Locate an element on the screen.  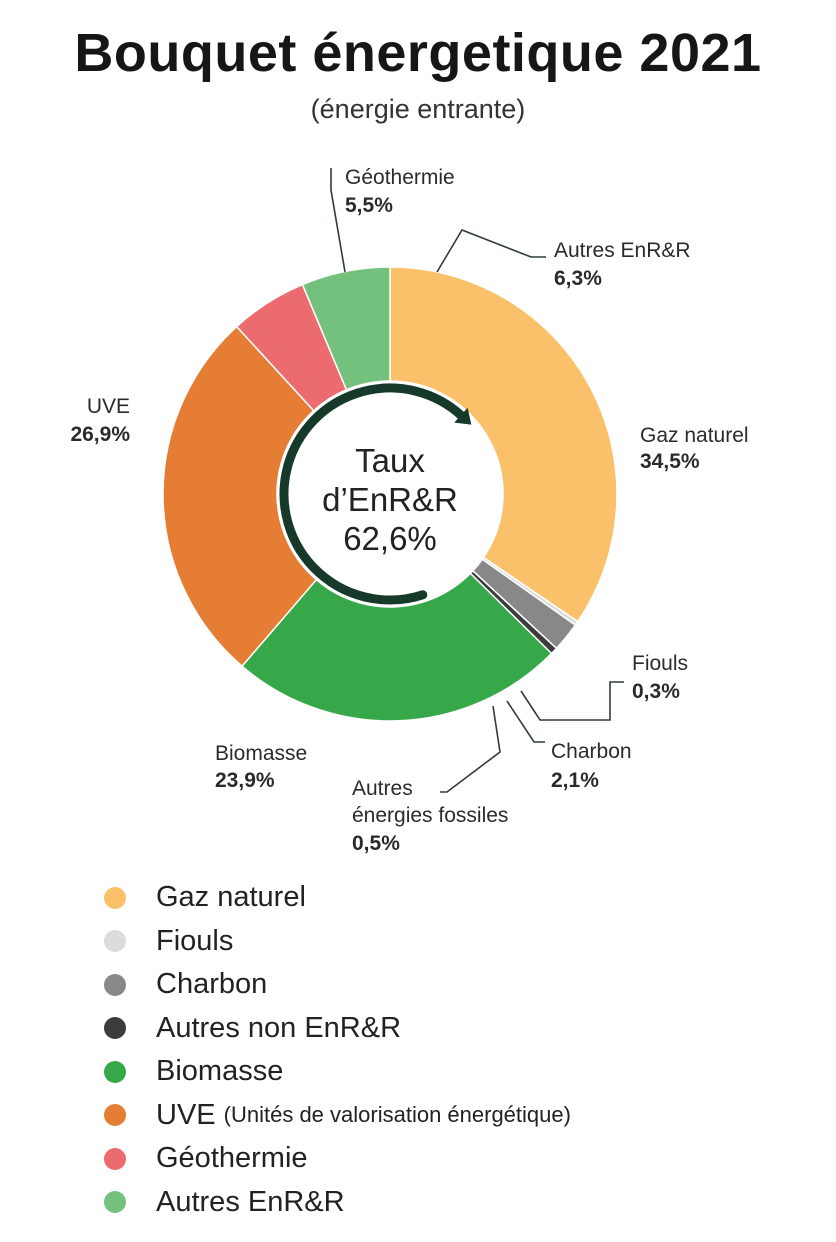
chart-subtitle: (énergie entrante) is located at coordinates (418, 109).